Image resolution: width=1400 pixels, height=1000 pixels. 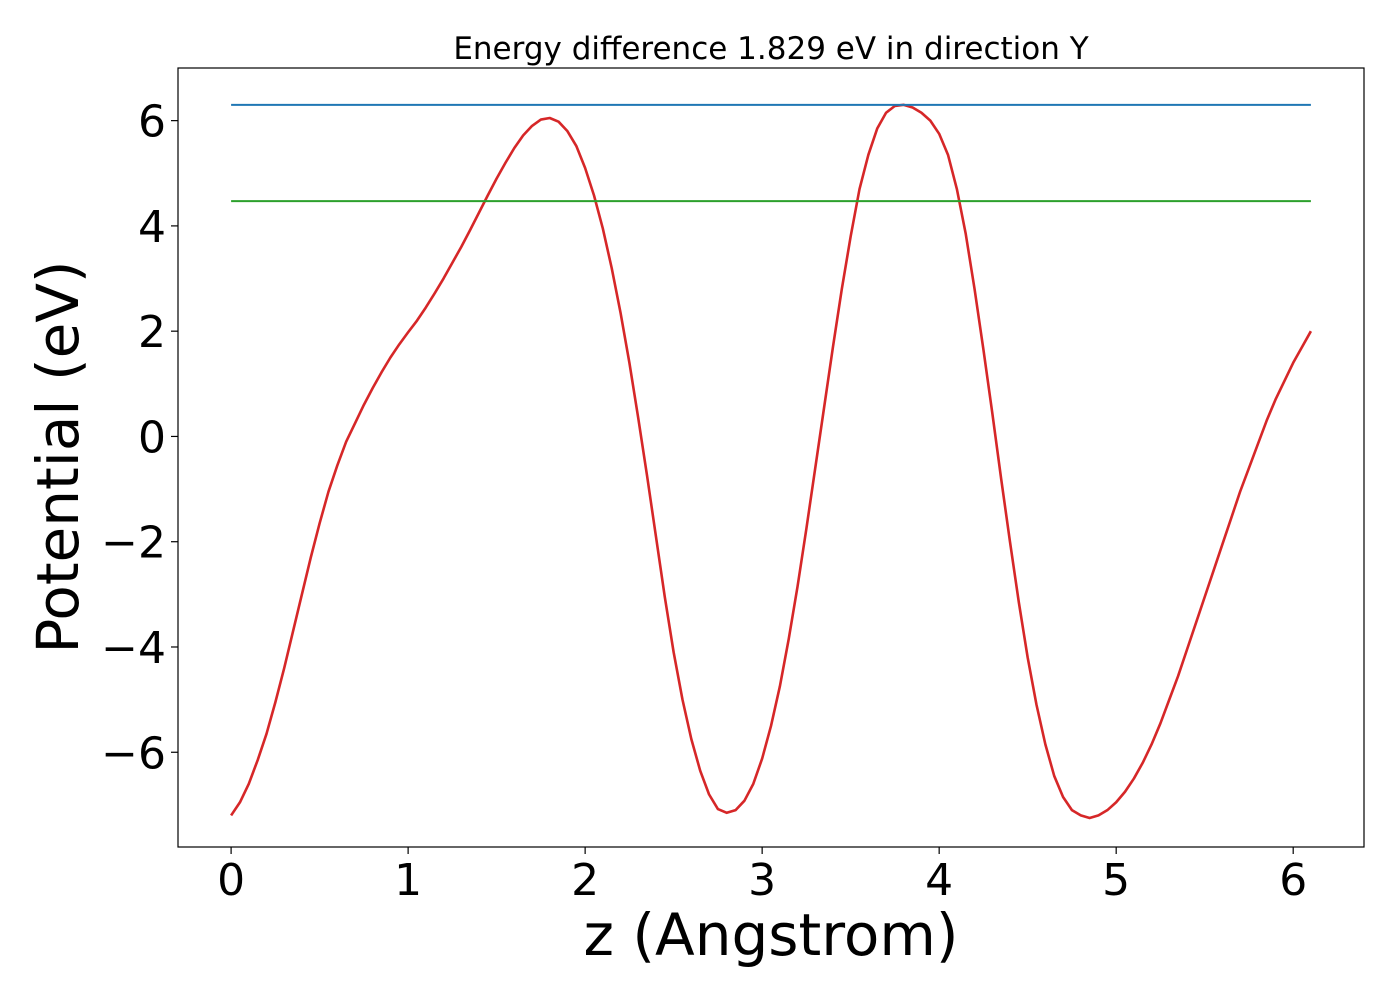 What do you see at coordinates (133, 648) in the screenshot?
I see `y-tick-label: −4` at bounding box center [133, 648].